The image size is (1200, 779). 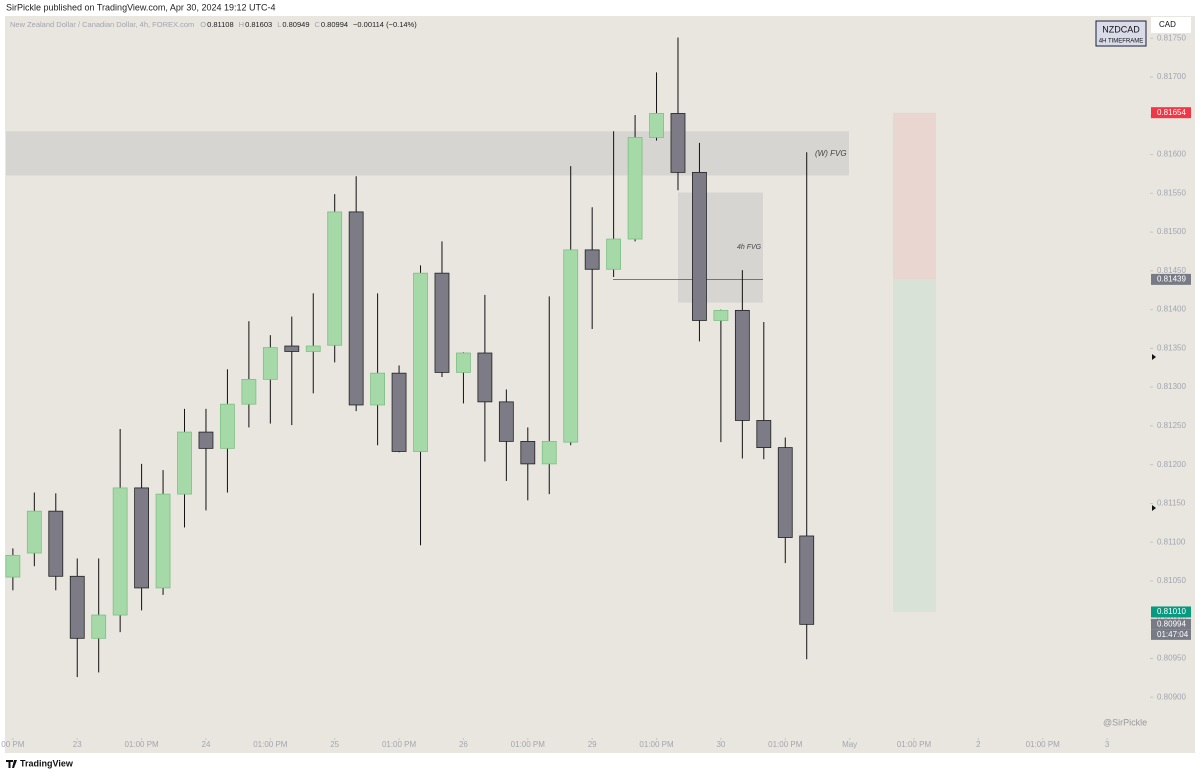 What do you see at coordinates (1171, 580) in the screenshot?
I see `y-tick-label: 0.81050` at bounding box center [1171, 580].